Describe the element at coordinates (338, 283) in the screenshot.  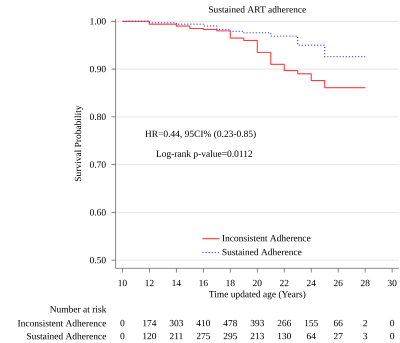
I see `x-tick-label: 26` at that location.